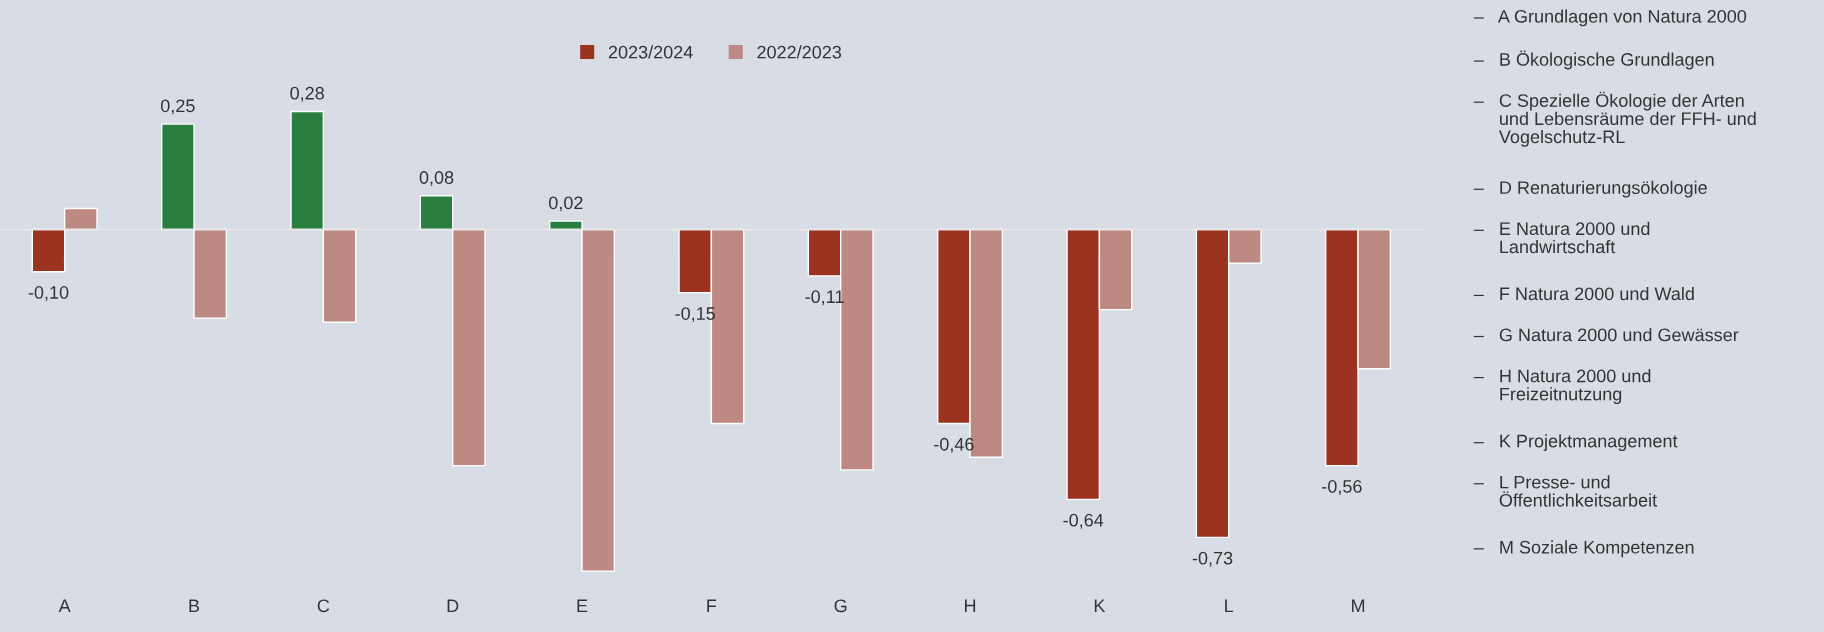 The image size is (1824, 632). Describe the element at coordinates (1606, 335) in the screenshot. I see `text: – G Natura 2000 und Gewässer` at that location.